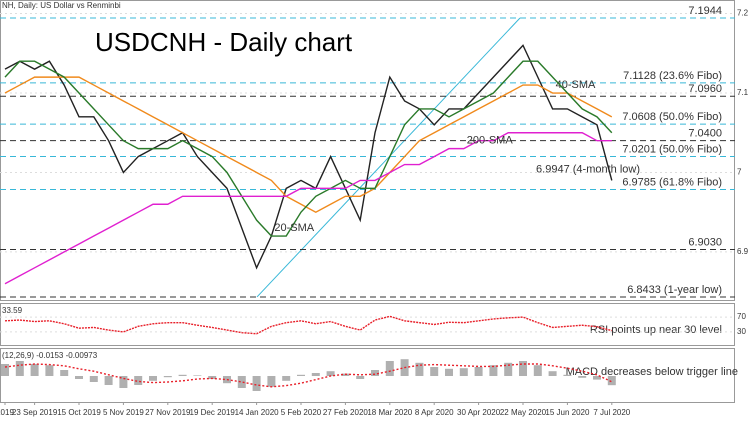 The image size is (750, 421). What do you see at coordinates (741, 331) in the screenshot?
I see `y-tick-label: 30` at bounding box center [741, 331].